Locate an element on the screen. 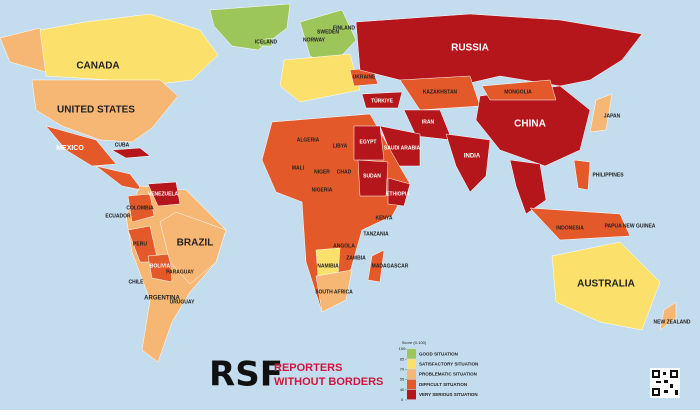 This screenshot has width=700, height=415. country-label: MEXICO is located at coordinates (70, 148).